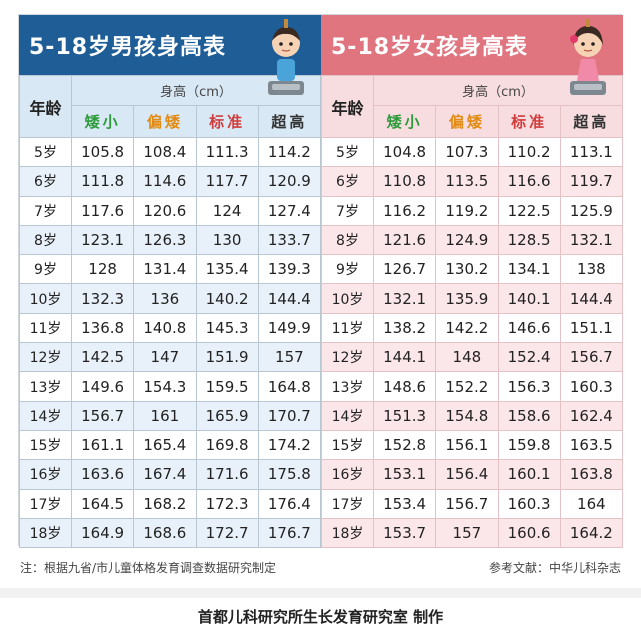  What do you see at coordinates (467, 328) in the screenshot?
I see `girls-height-cell: 142.2` at bounding box center [467, 328].